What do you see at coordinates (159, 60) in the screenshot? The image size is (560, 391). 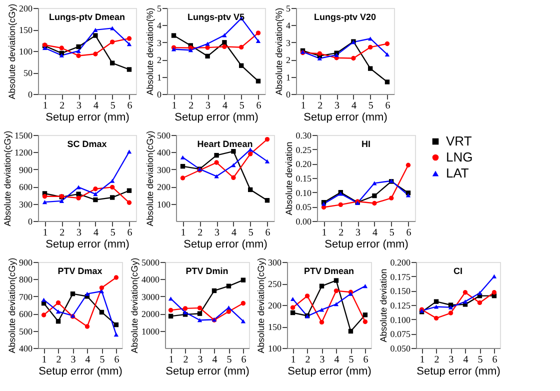 I see `y-tick-label: 2` at bounding box center [159, 60].